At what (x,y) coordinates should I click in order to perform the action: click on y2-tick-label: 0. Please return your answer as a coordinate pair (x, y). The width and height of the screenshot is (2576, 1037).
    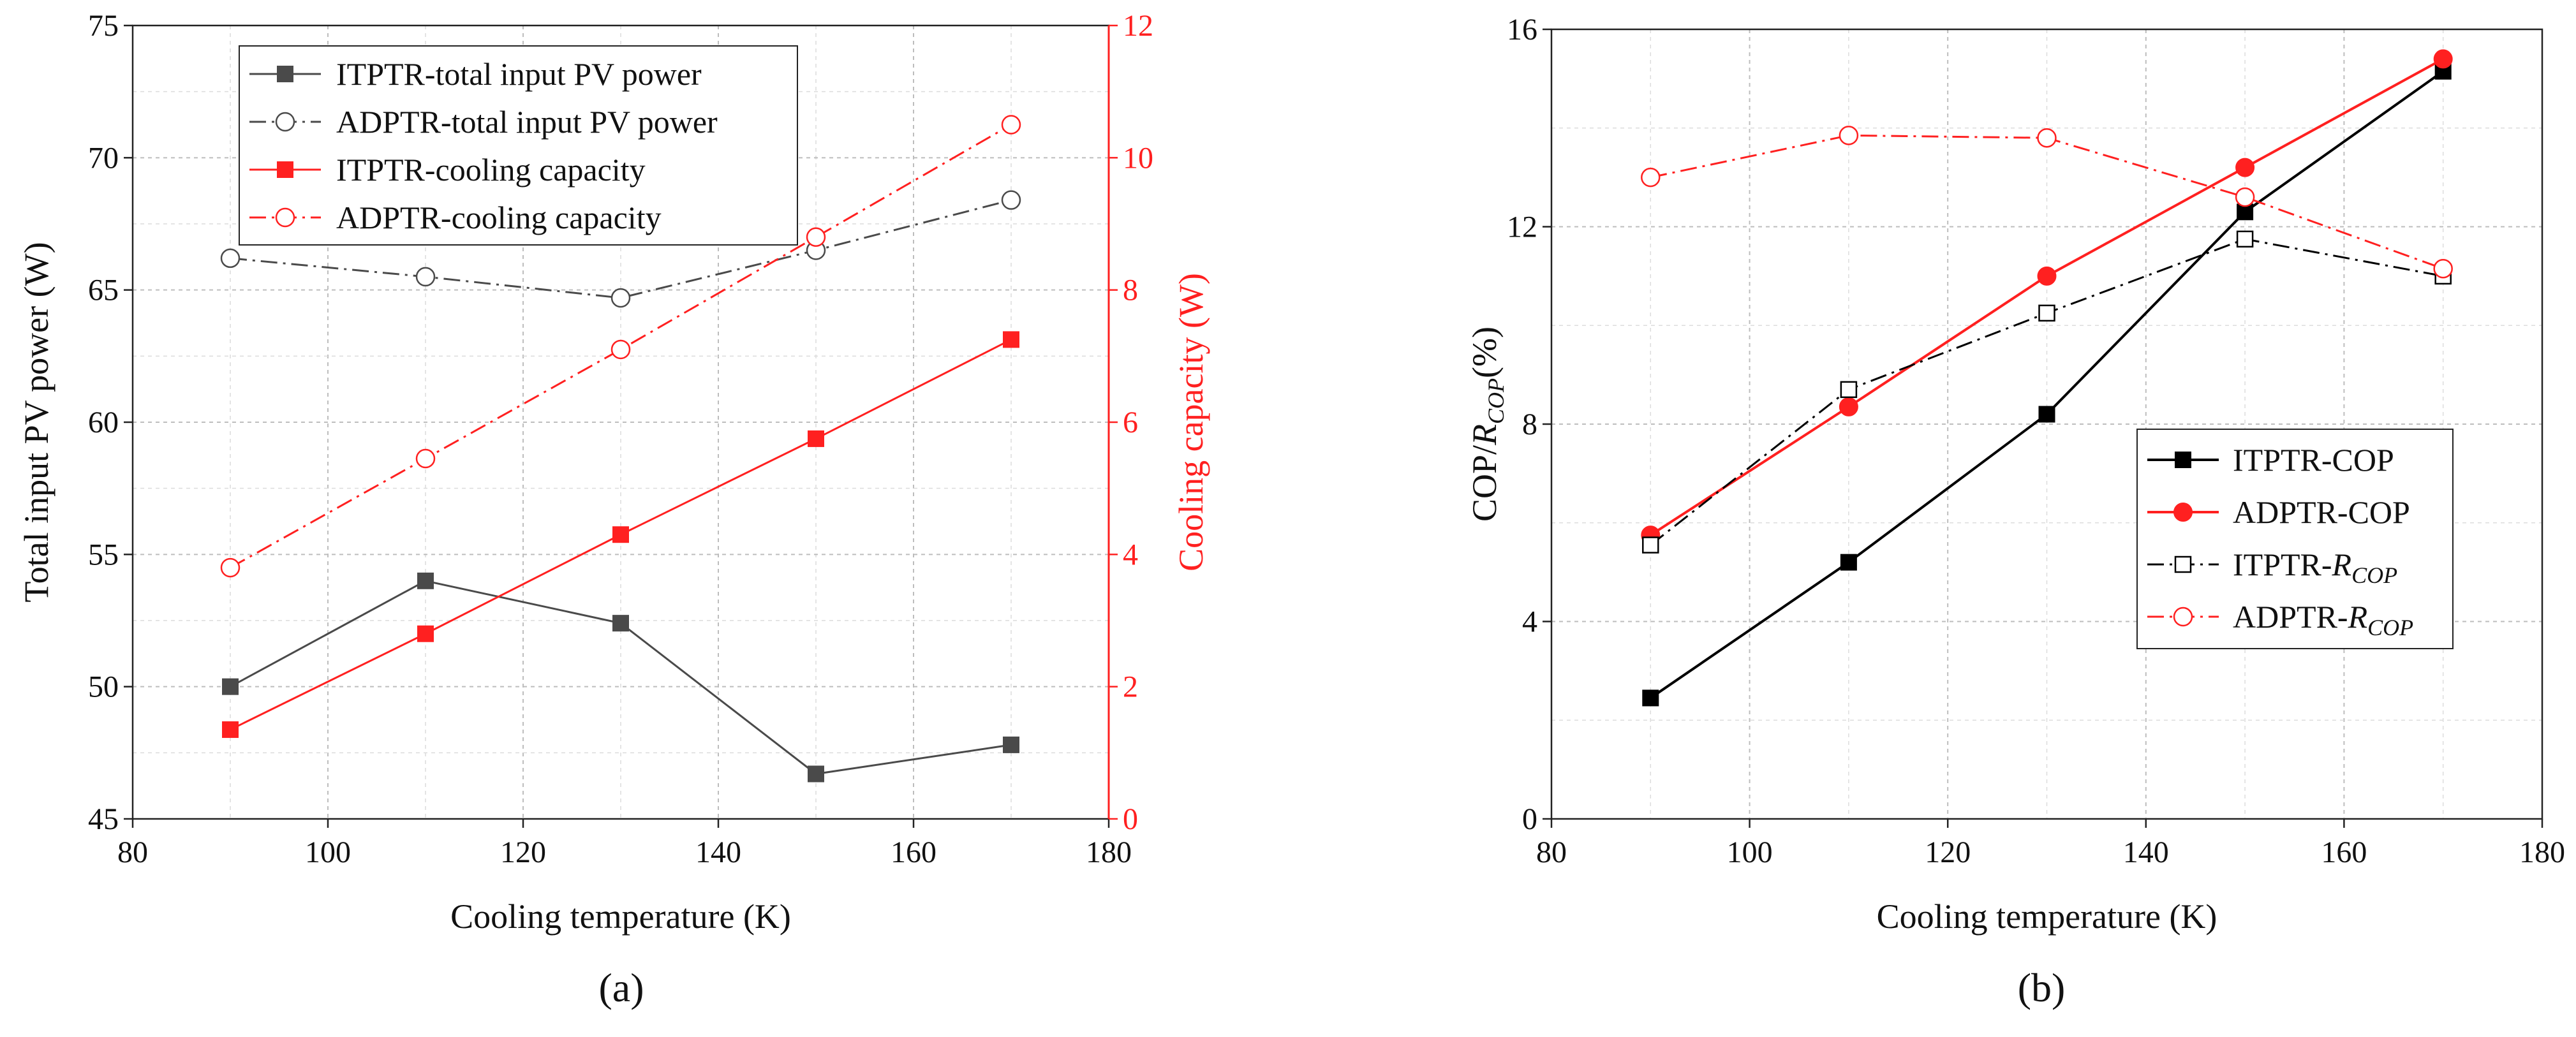
    Looking at the image, I should click on (1130, 819).